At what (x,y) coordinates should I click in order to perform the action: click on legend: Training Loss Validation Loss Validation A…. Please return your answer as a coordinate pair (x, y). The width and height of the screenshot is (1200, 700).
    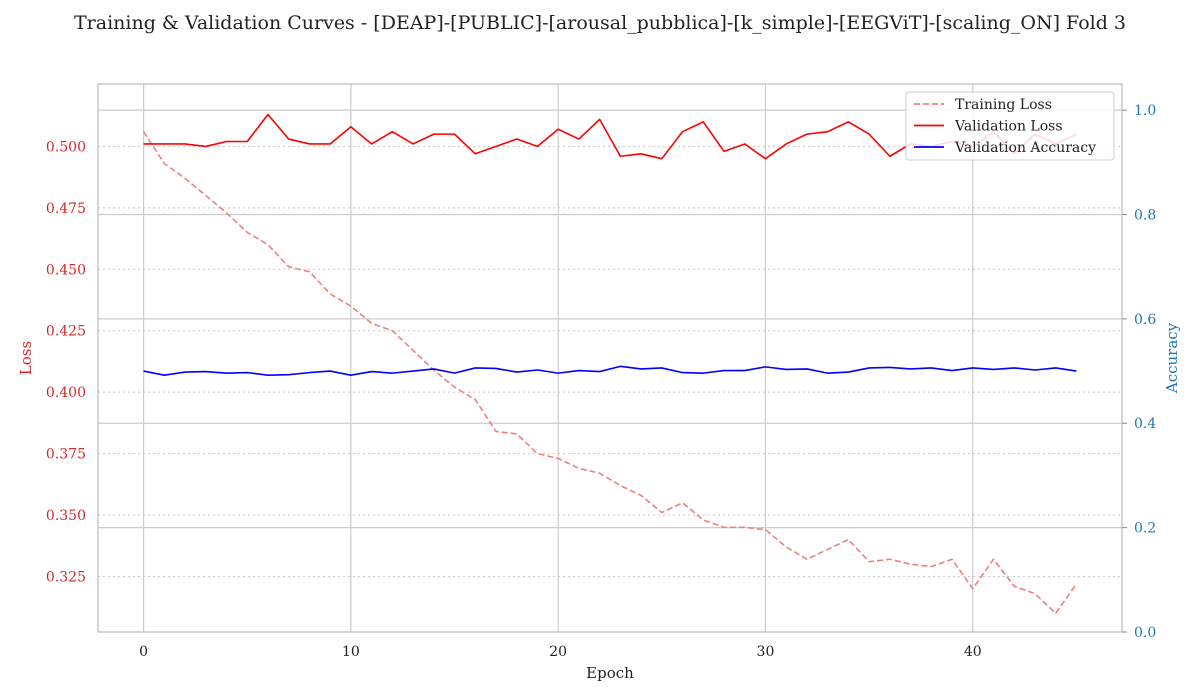
    Looking at the image, I should click on (1010, 126).